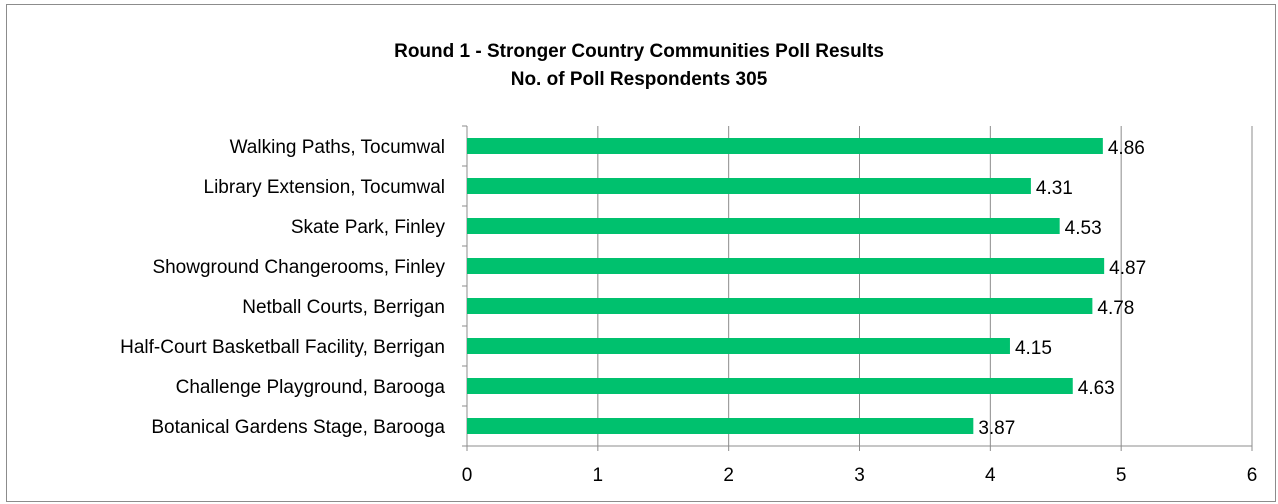 This screenshot has height=504, width=1278. Describe the element at coordinates (343, 307) in the screenshot. I see `category-label: Netball Courts, Berrigan` at that location.